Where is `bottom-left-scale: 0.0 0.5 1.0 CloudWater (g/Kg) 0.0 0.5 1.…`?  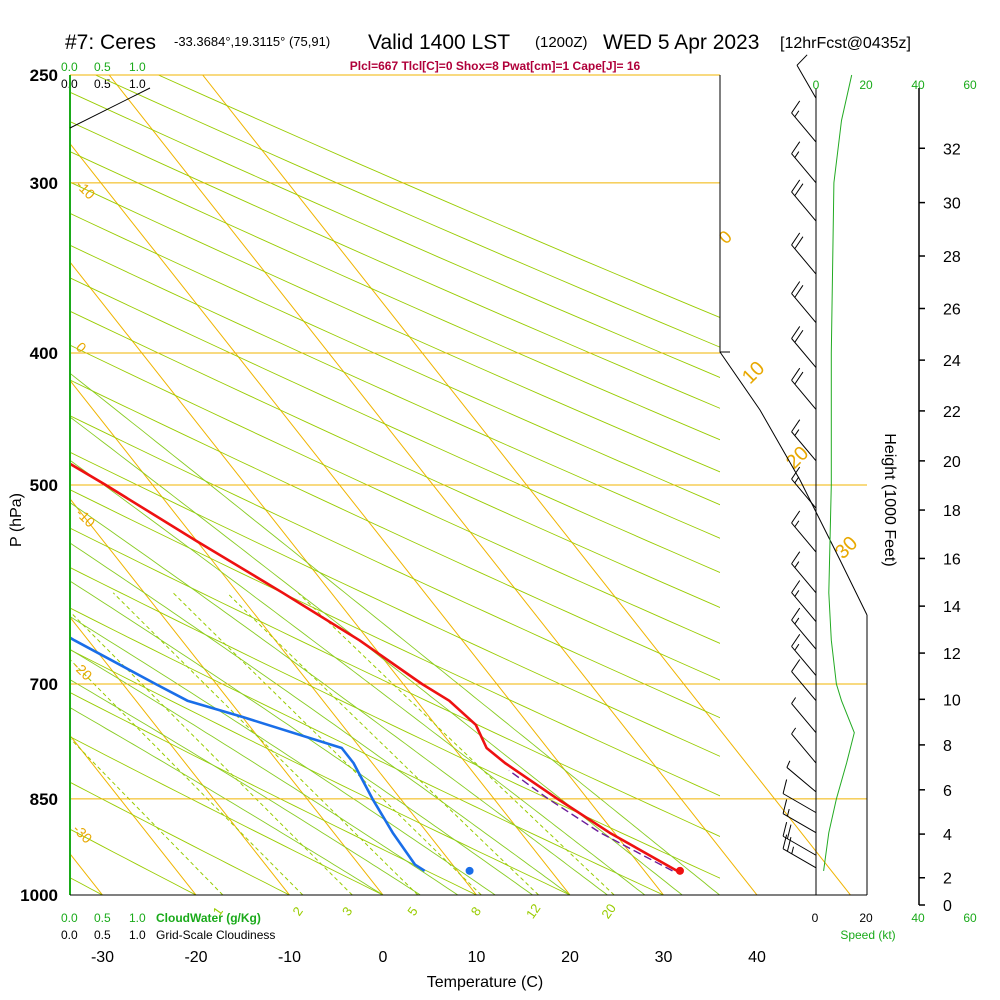 bottom-left-scale: 0.0 0.5 1.0 CloudWater (g/Kg) 0.0 0.5 1.… is located at coordinates (168, 926).